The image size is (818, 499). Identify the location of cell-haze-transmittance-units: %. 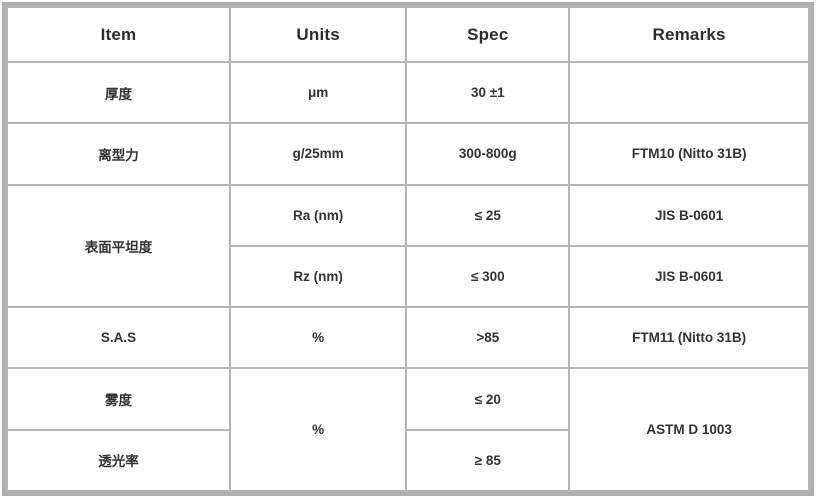
(318, 429).